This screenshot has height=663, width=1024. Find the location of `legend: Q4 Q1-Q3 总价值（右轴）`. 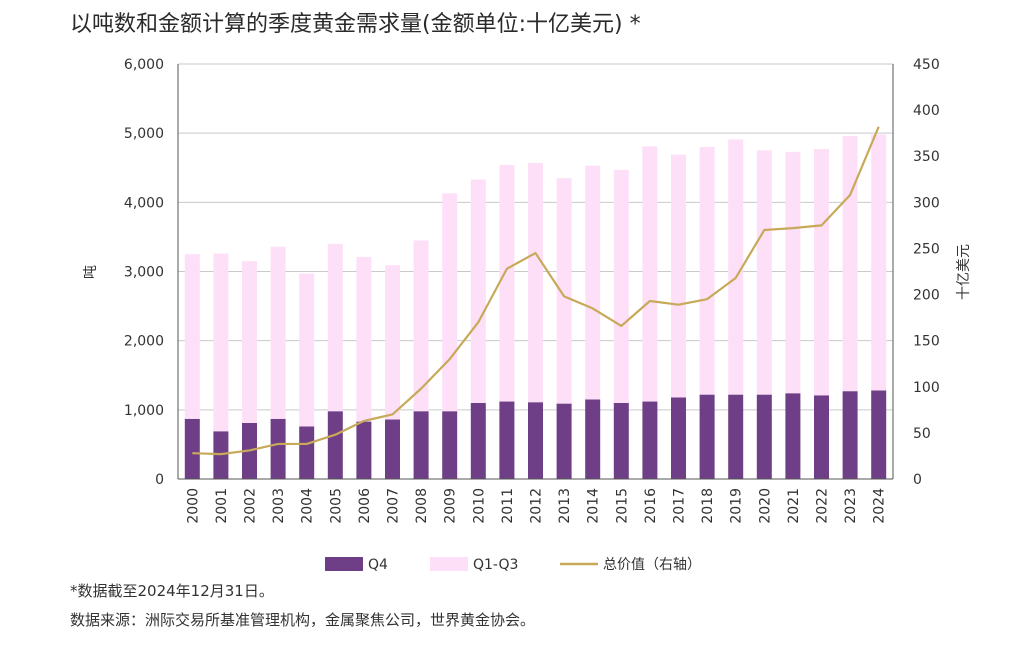

legend: Q4 Q1-Q3 总价值（右轴） is located at coordinates (513, 565).